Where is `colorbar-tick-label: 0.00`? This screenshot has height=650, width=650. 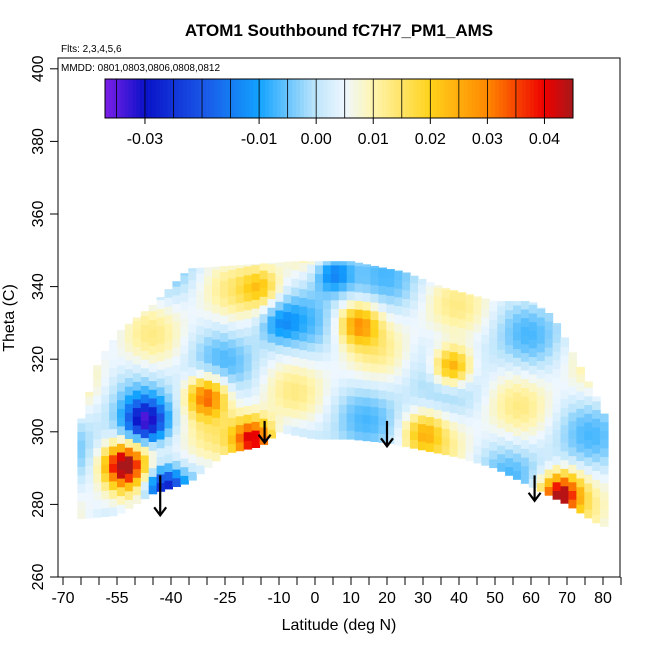
colorbar-tick-label: 0.00 is located at coordinates (316, 139).